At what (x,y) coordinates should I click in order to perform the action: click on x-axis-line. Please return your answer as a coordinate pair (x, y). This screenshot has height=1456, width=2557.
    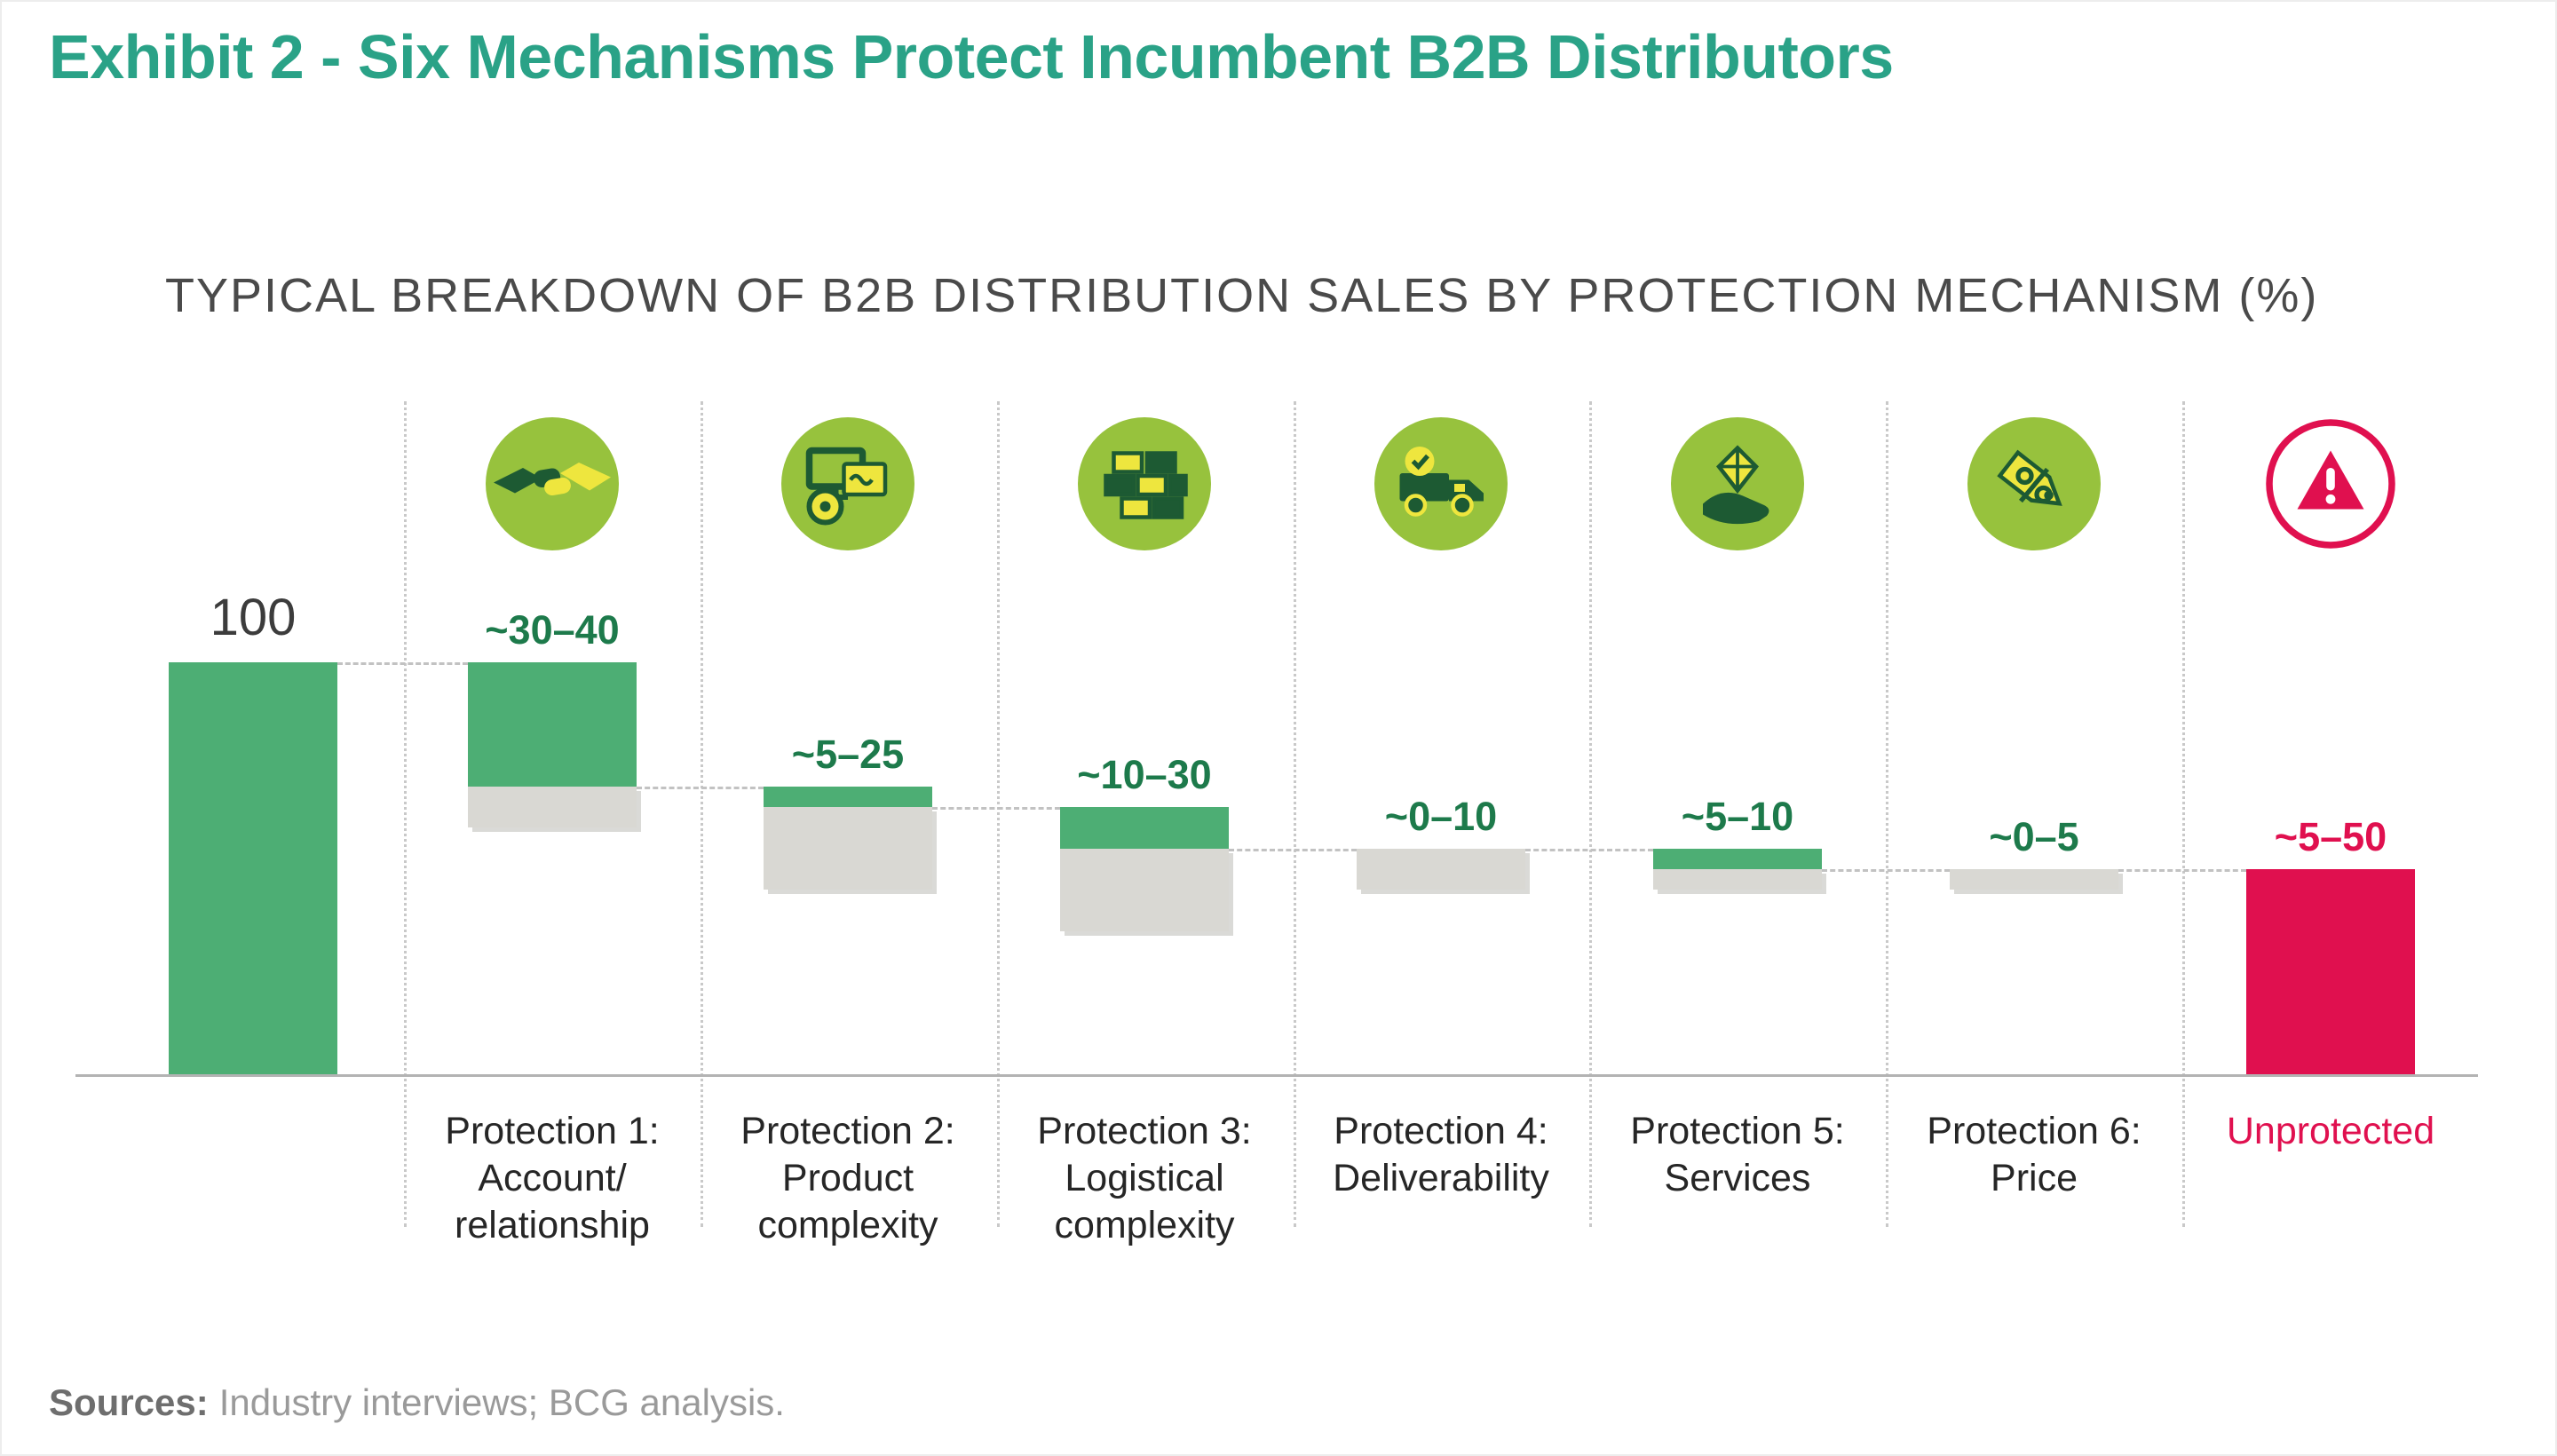
    Looking at the image, I should click on (1276, 1075).